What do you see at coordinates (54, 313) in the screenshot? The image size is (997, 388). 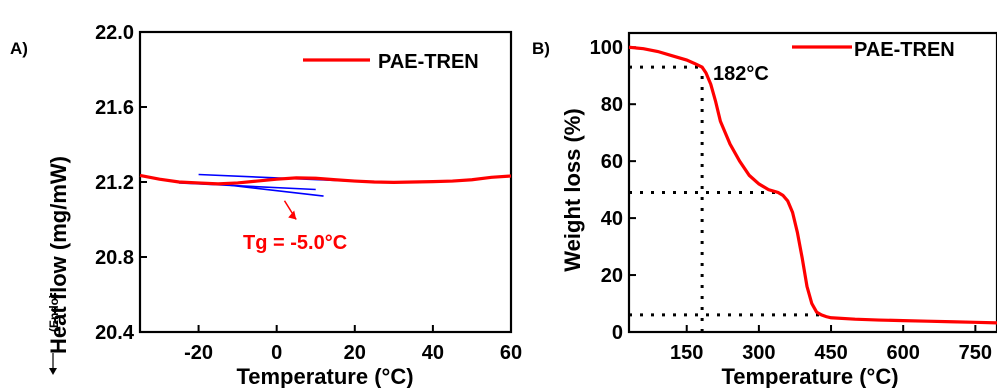 I see `panel-a-ylabel-prefix: (Endo)` at bounding box center [54, 313].